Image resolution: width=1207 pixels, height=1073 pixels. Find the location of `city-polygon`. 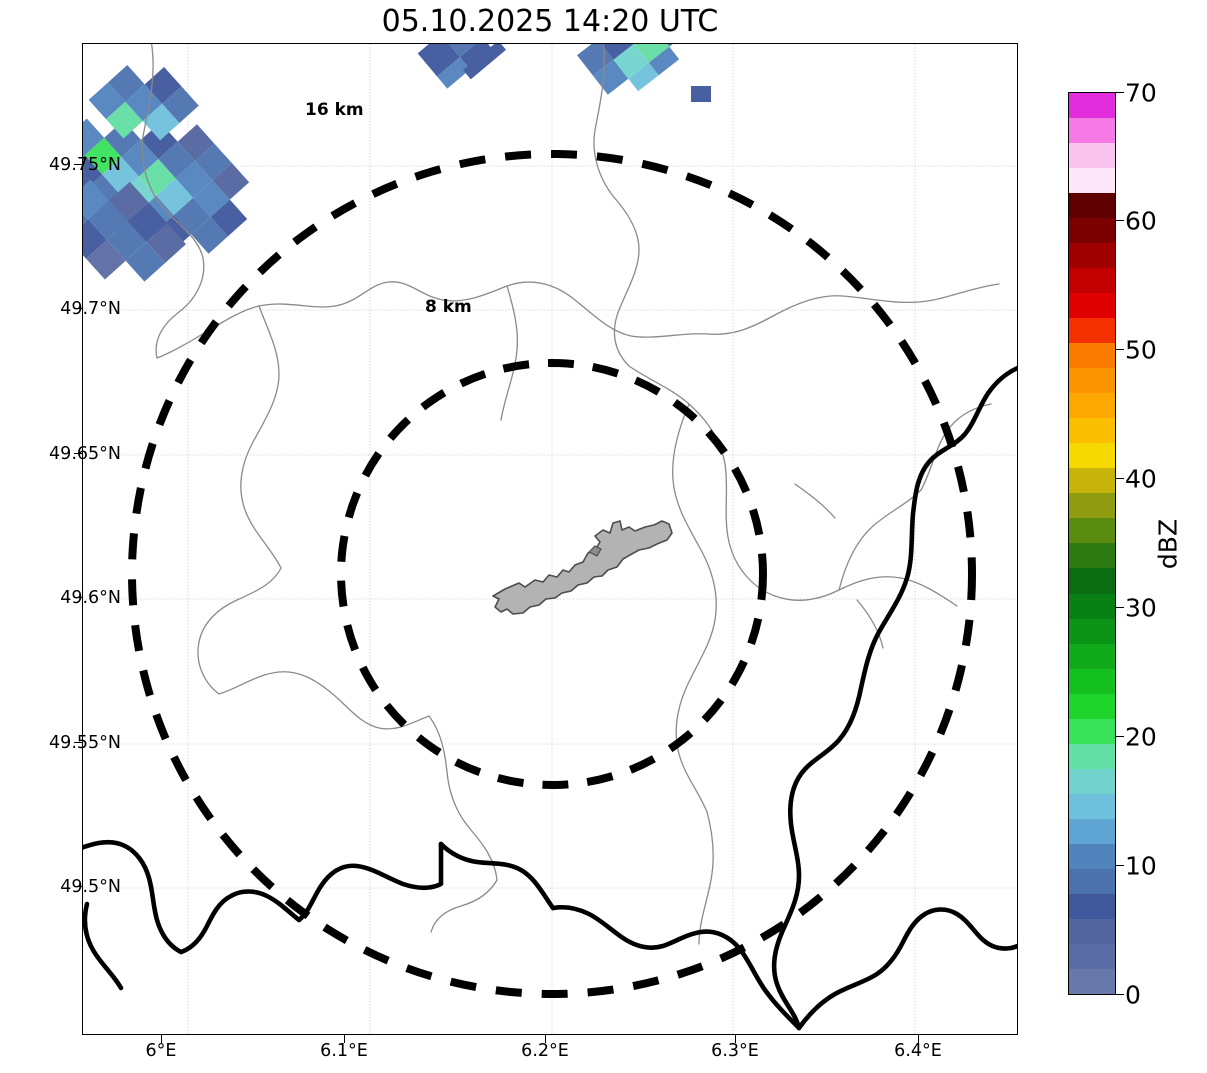

city-polygon is located at coordinates (582, 567).